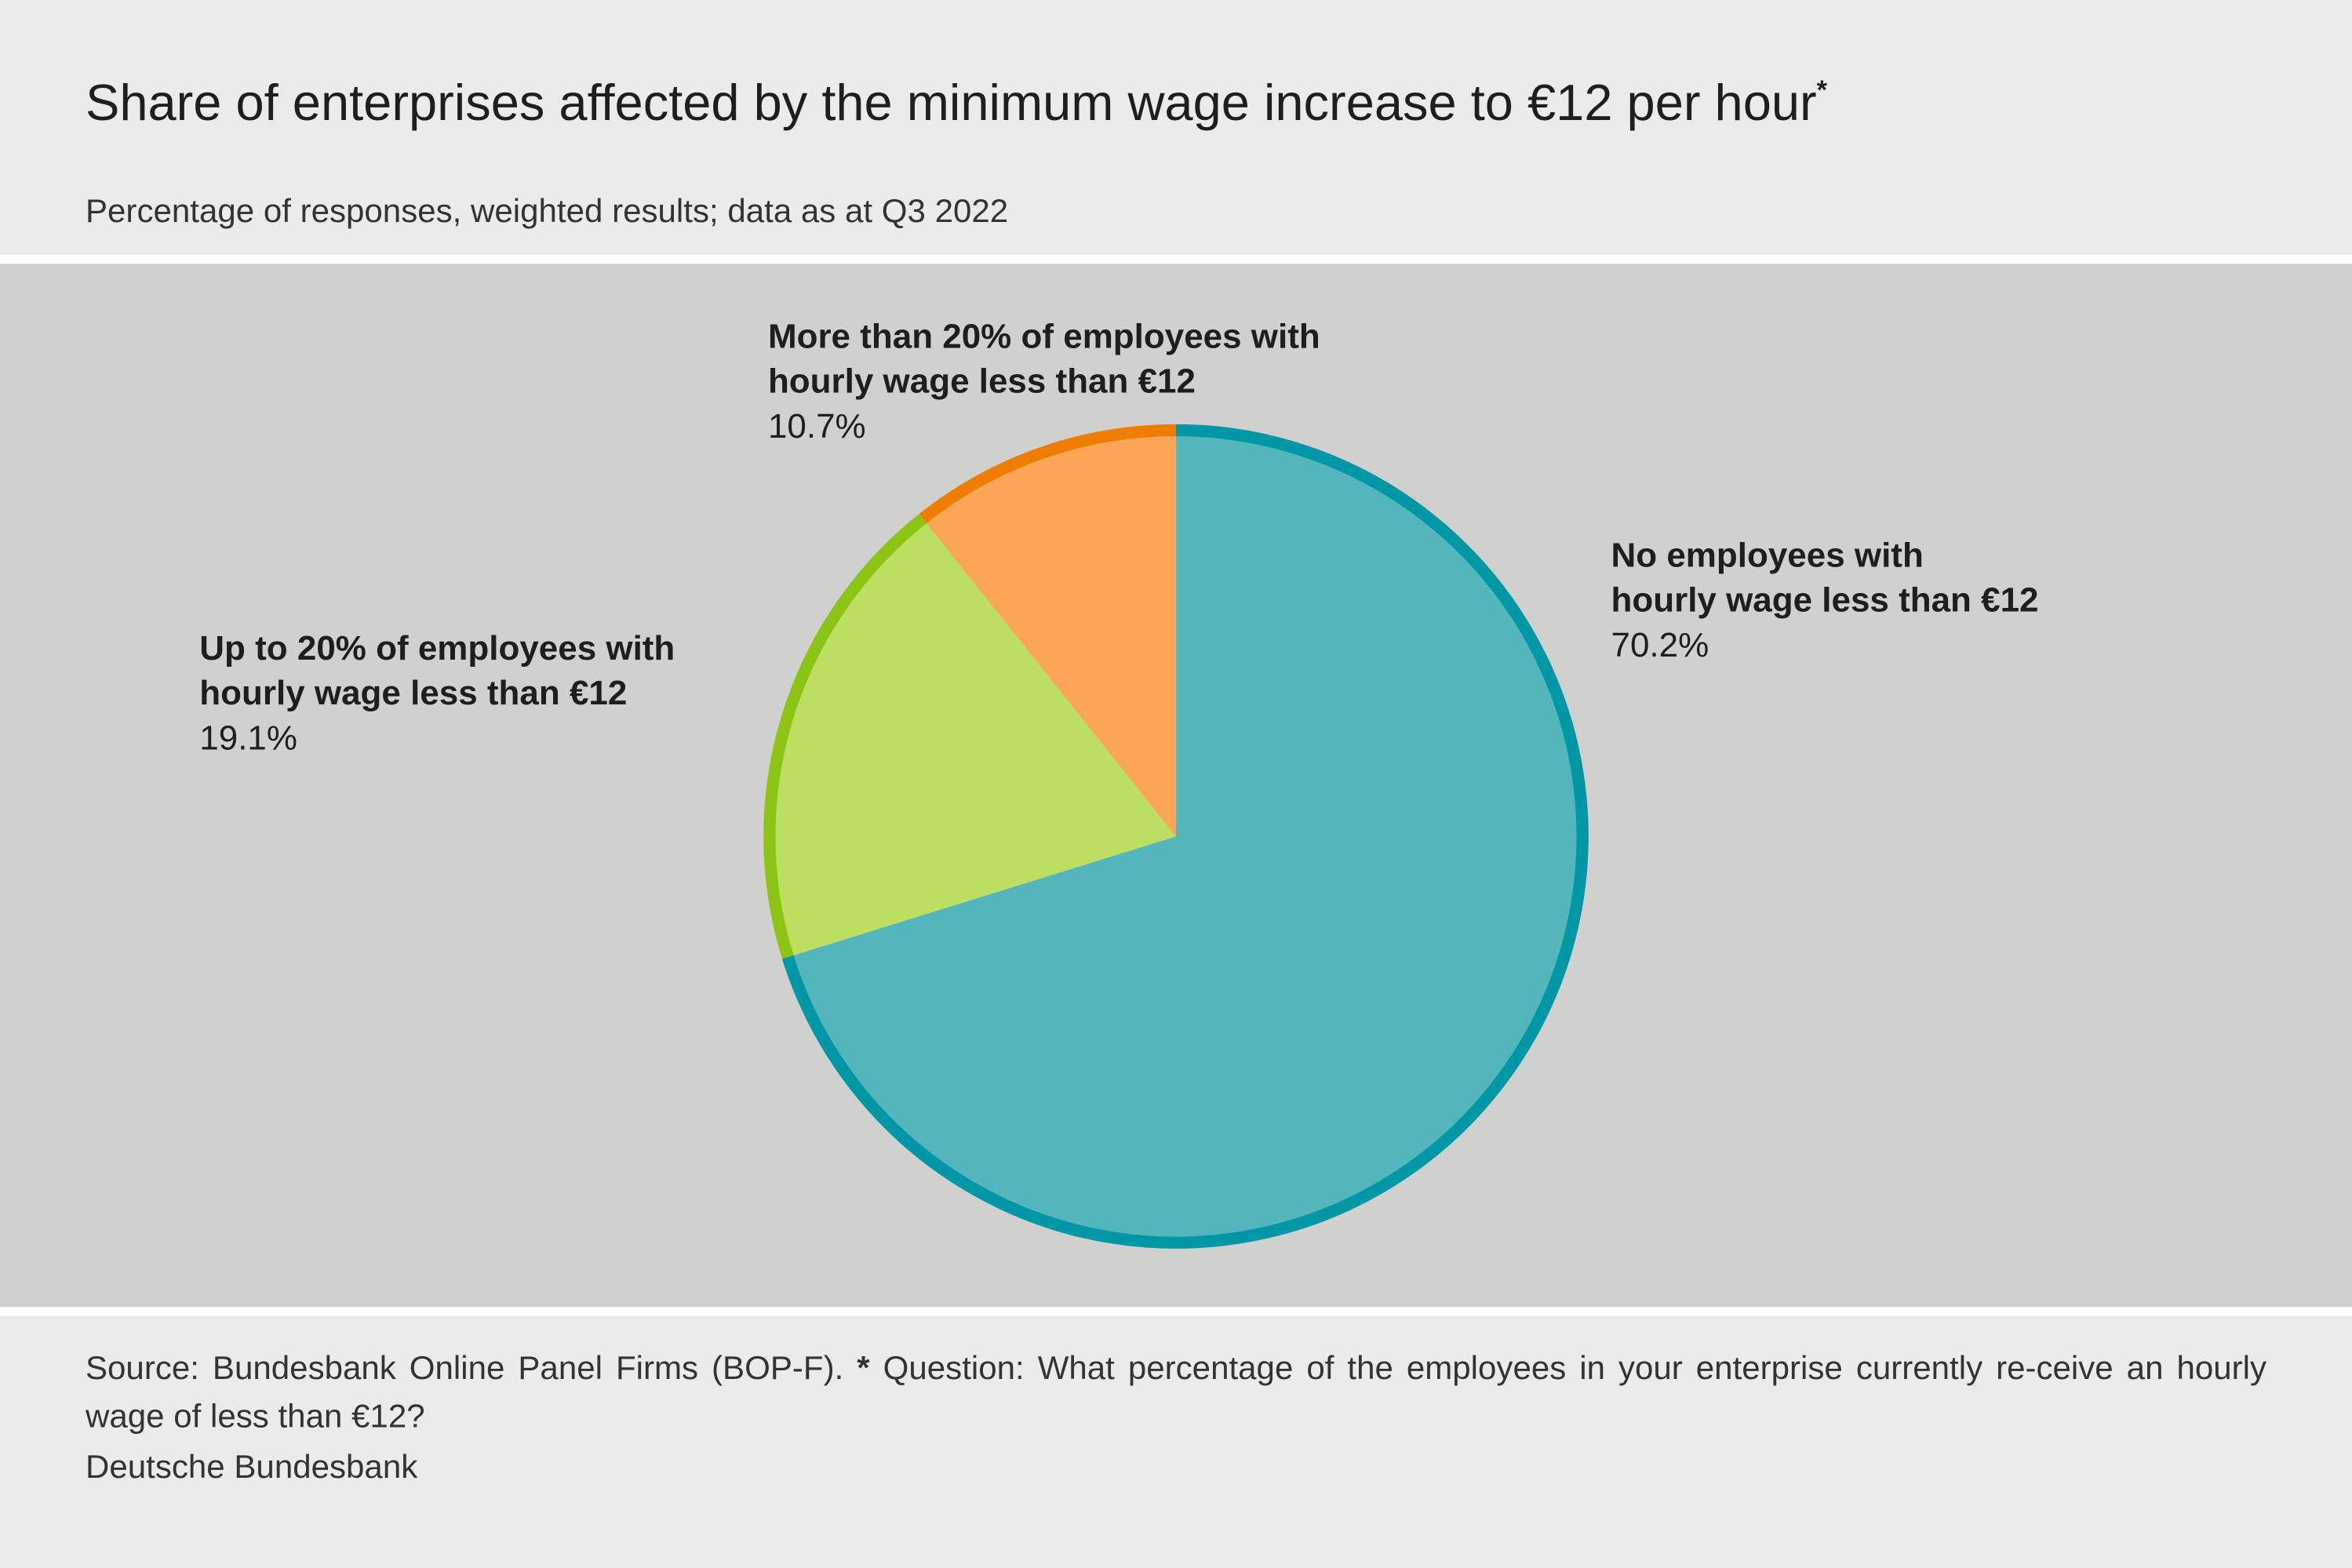  What do you see at coordinates (248, 738) in the screenshot?
I see `value-label: 19.1%` at bounding box center [248, 738].